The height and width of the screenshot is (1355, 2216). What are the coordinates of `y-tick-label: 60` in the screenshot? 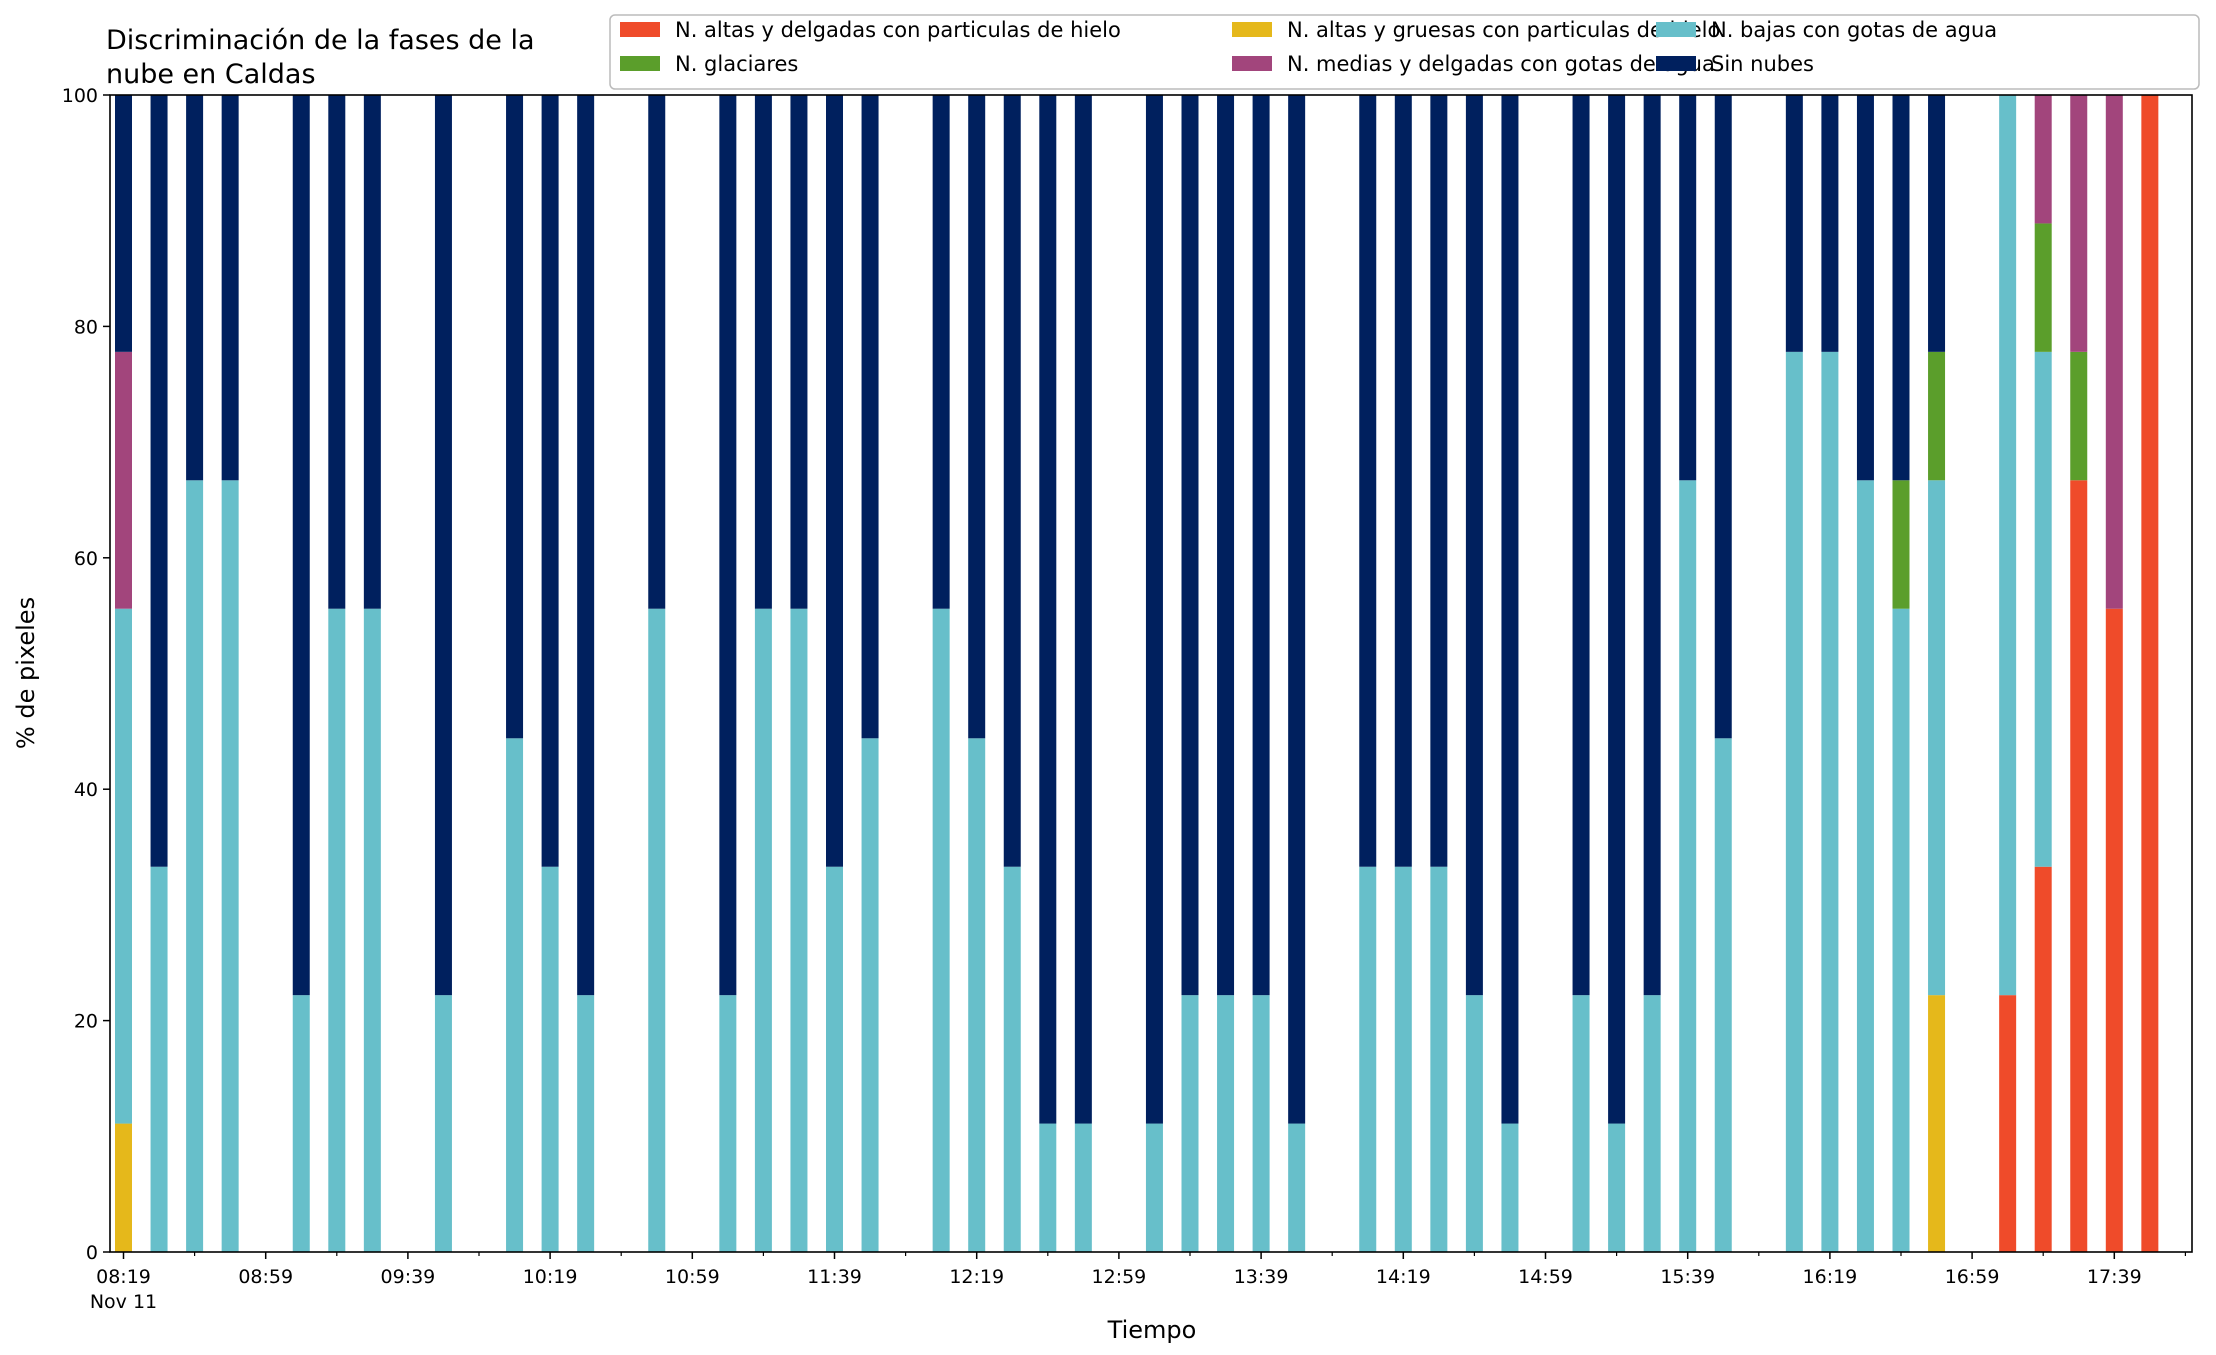 It's located at (86, 559).